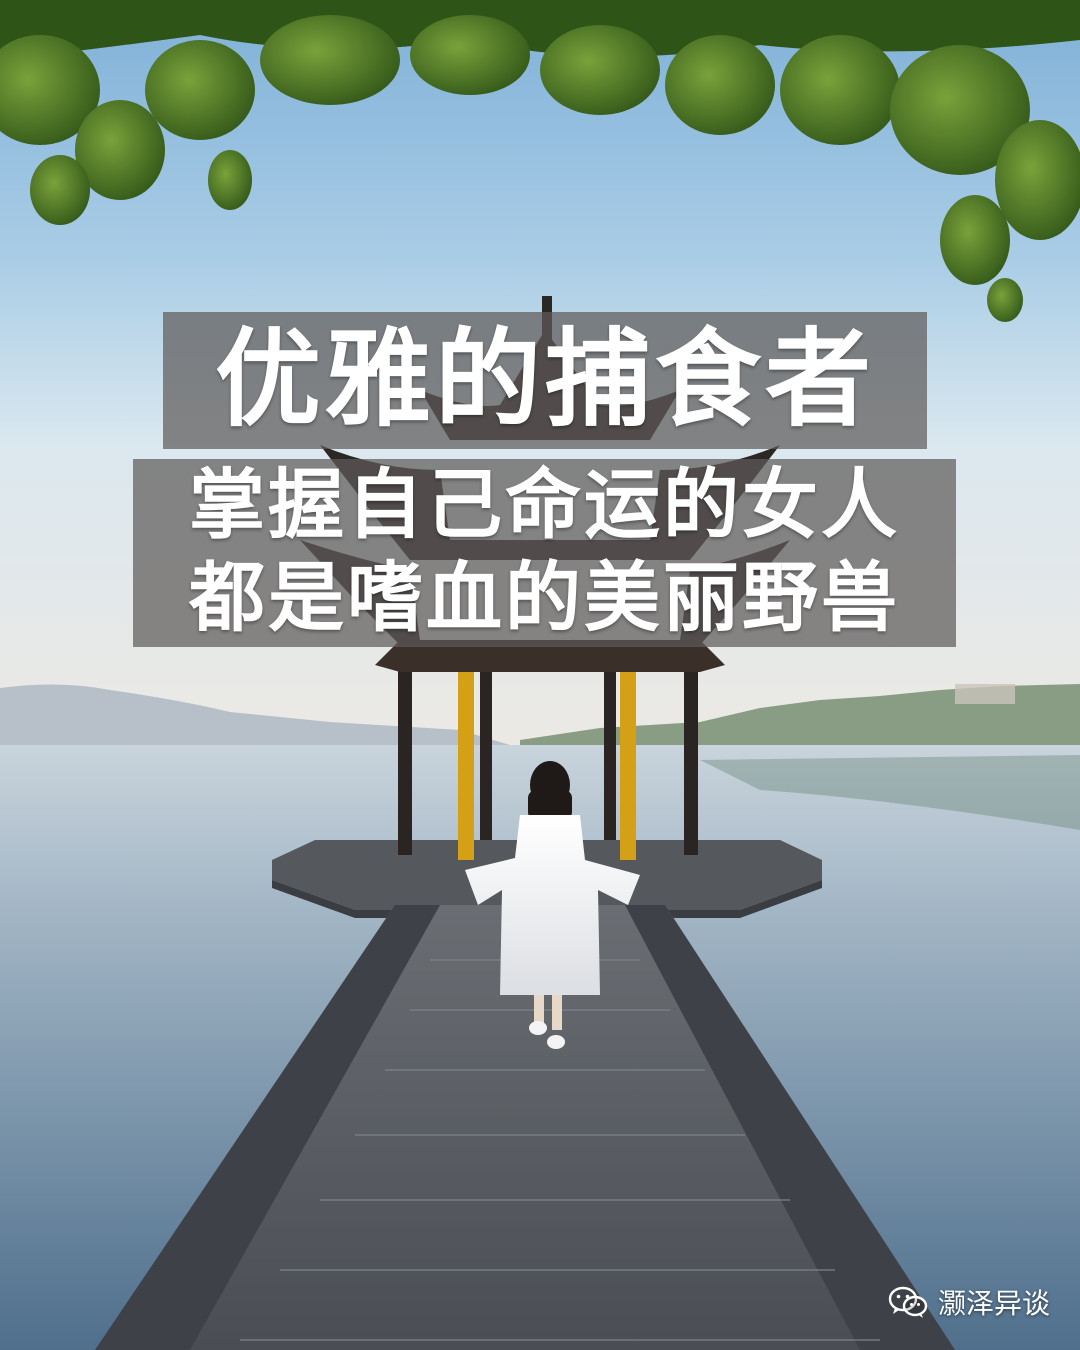  Describe the element at coordinates (260, 718) in the screenshot. I see `distant-hills-left` at that location.